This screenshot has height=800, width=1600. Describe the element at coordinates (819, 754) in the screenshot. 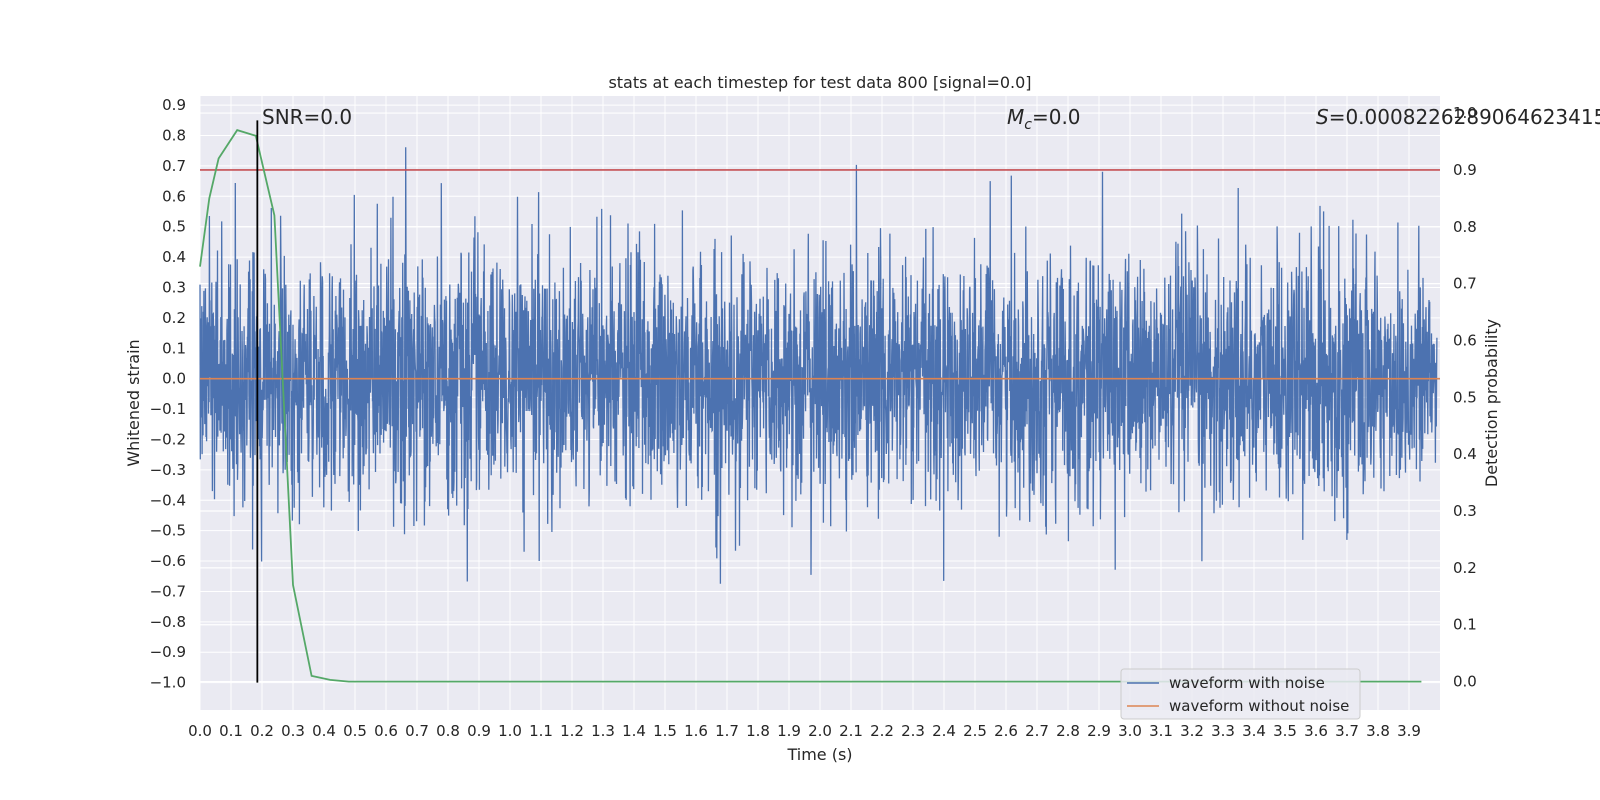

I see `x-axis-label: Time (s)` at that location.